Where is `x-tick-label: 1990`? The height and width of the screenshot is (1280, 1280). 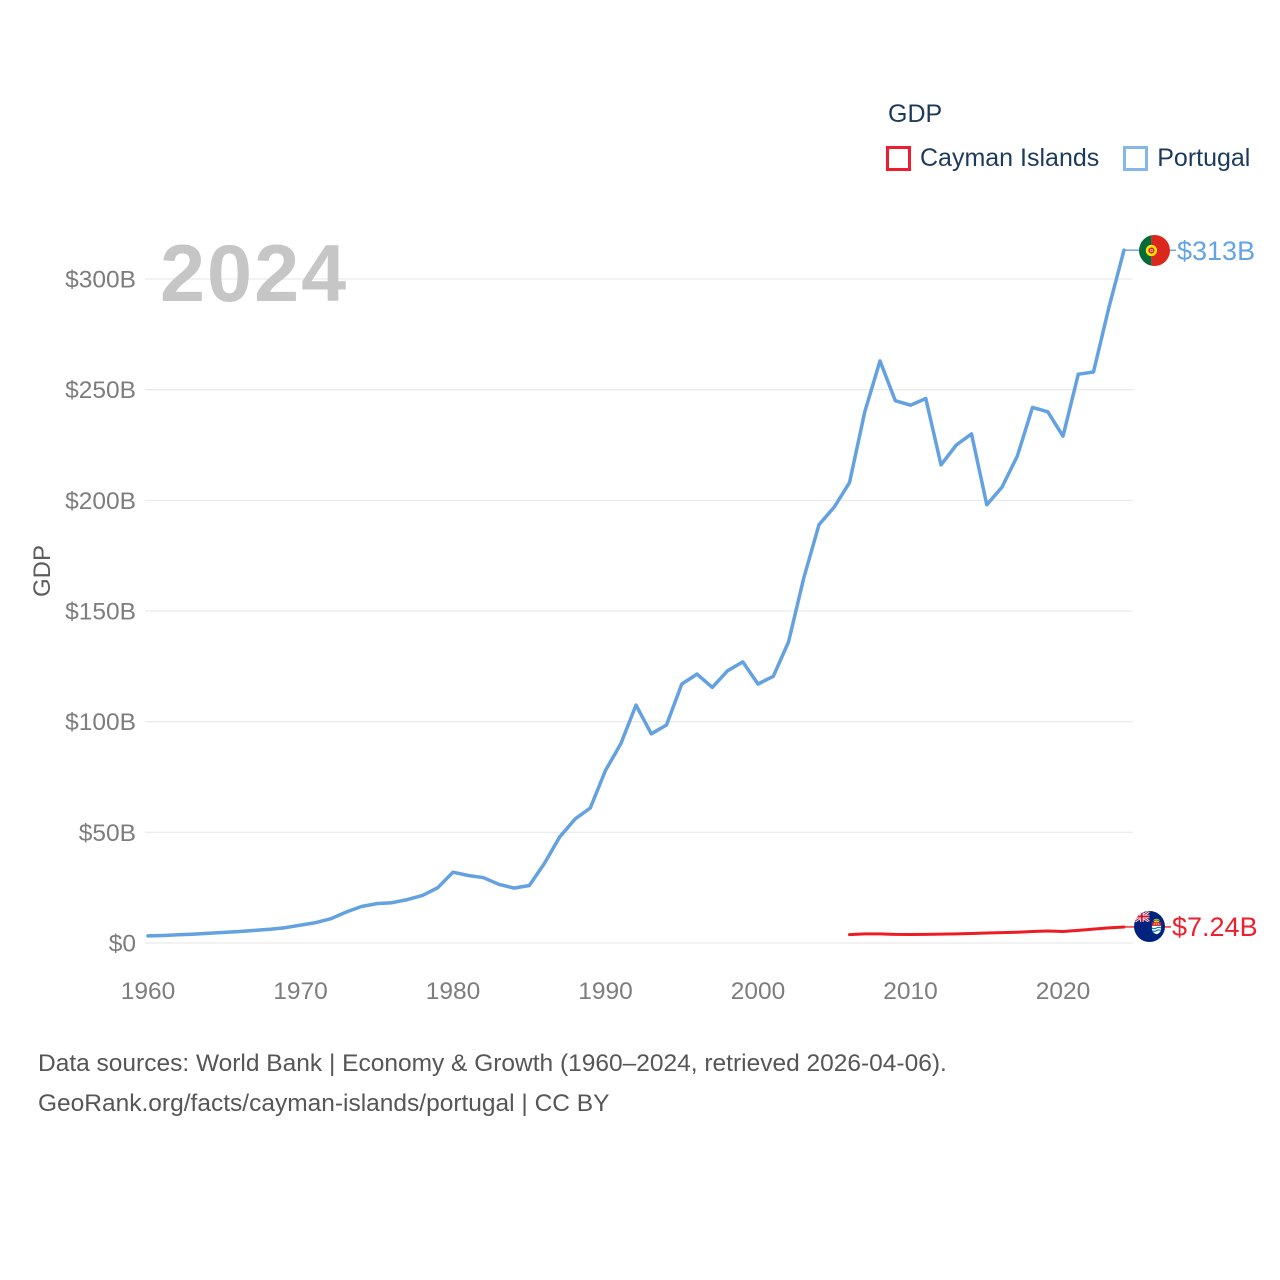 x-tick-label: 1990 is located at coordinates (605, 991).